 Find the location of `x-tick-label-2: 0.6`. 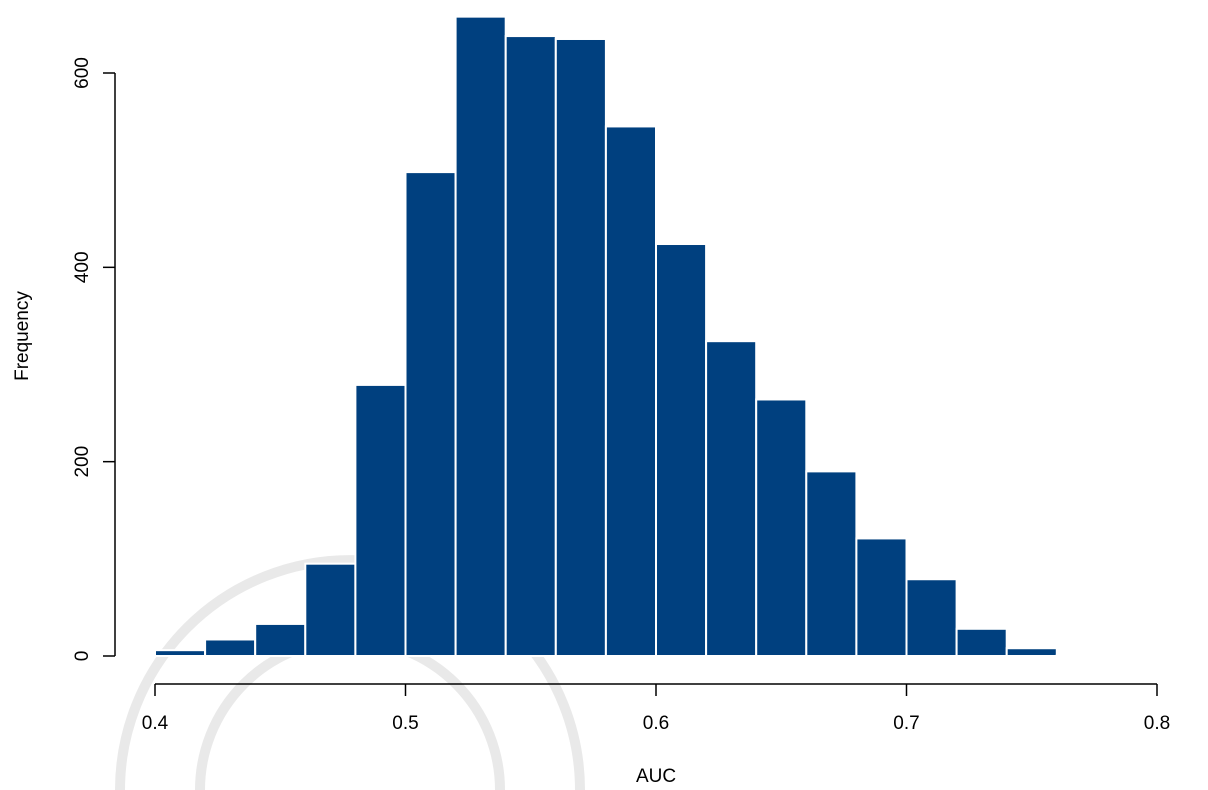

x-tick-label-2: 0.6 is located at coordinates (656, 723).